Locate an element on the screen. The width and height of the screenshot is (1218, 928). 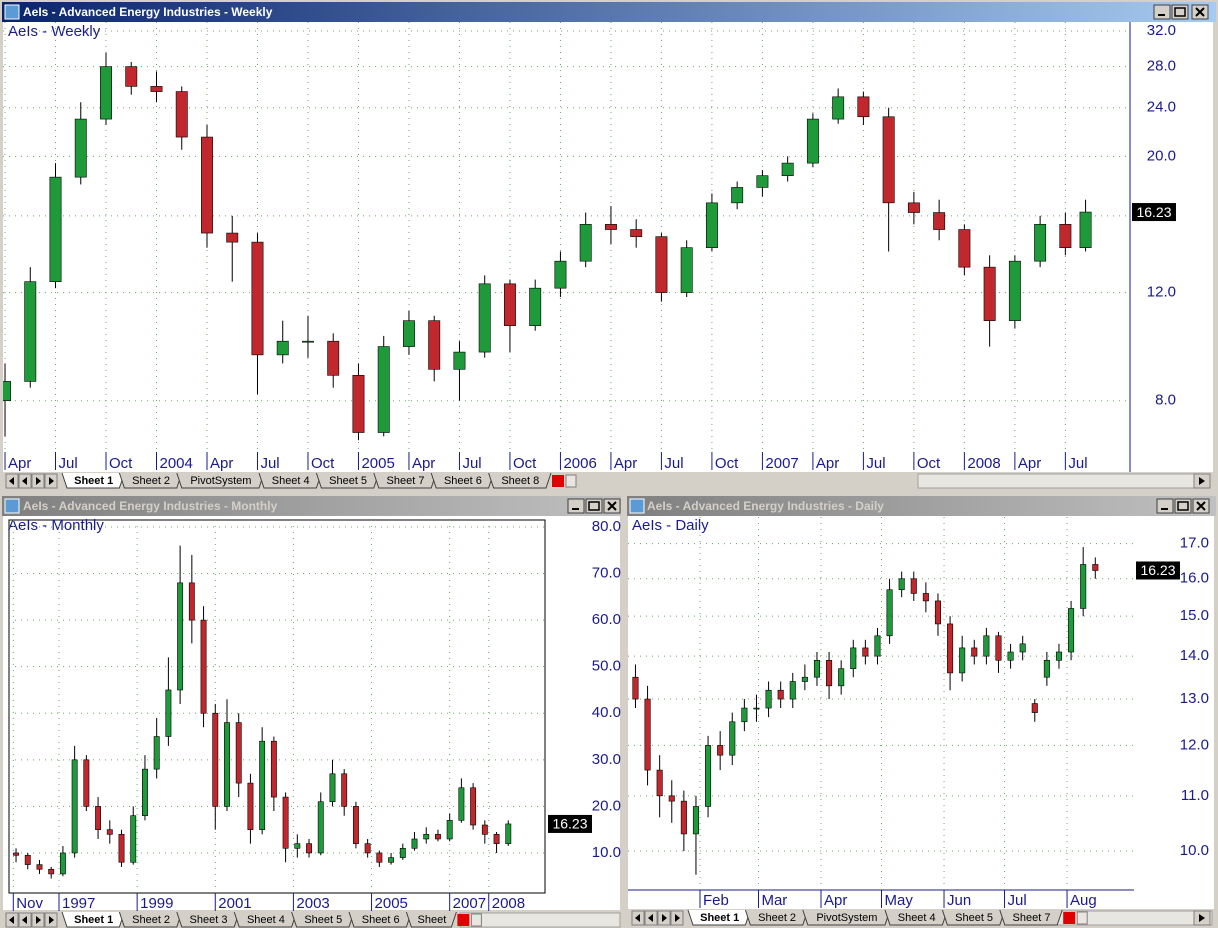
x-tick-label: 1999 is located at coordinates (156, 903).